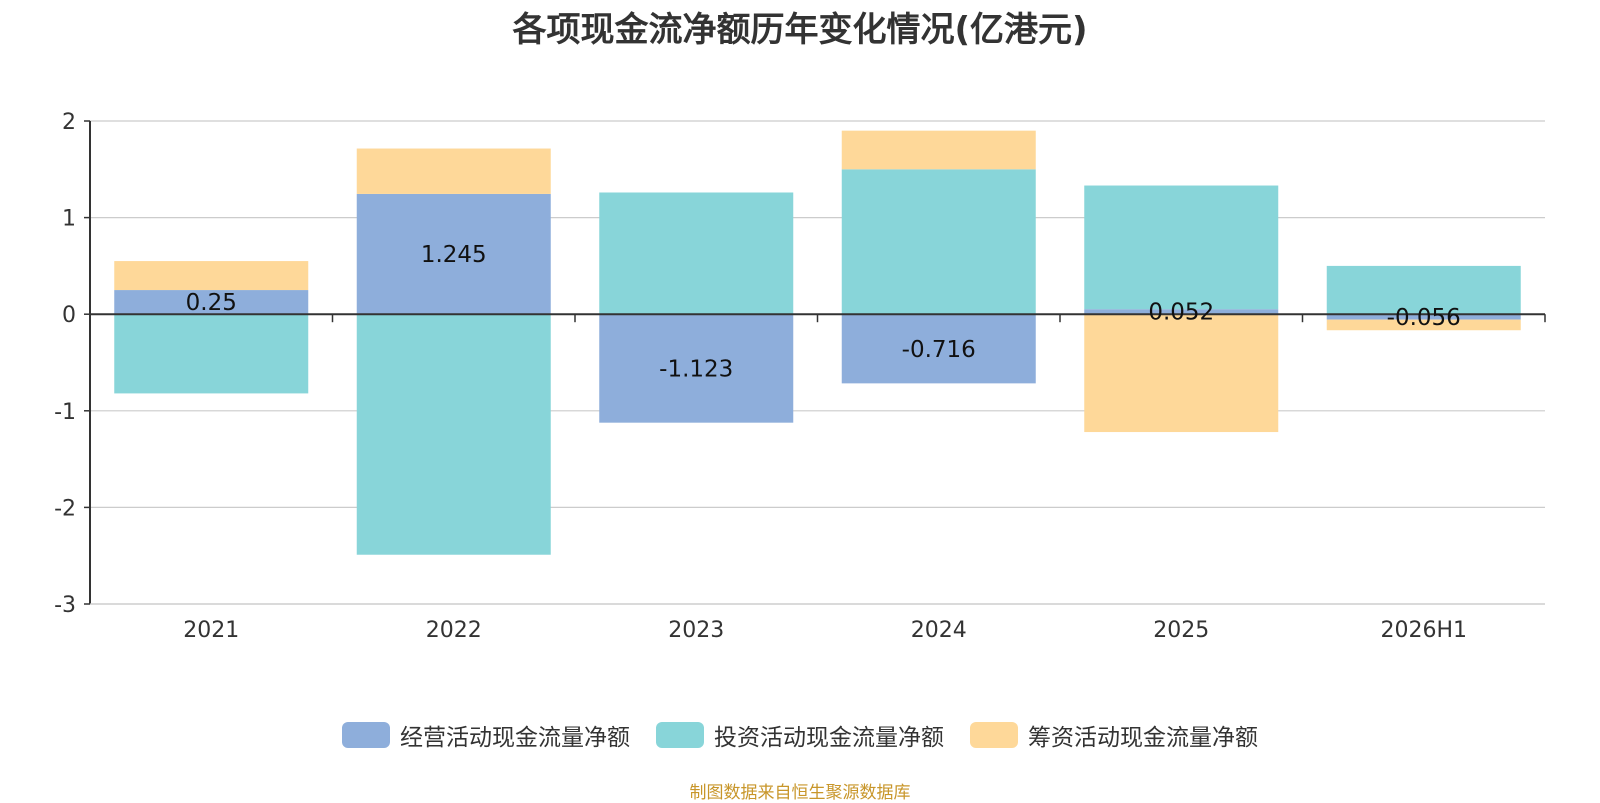 This screenshot has height=803, width=1600. I want to click on legend-label-financing: 筹资活动现金流量净额, so click(1143, 738).